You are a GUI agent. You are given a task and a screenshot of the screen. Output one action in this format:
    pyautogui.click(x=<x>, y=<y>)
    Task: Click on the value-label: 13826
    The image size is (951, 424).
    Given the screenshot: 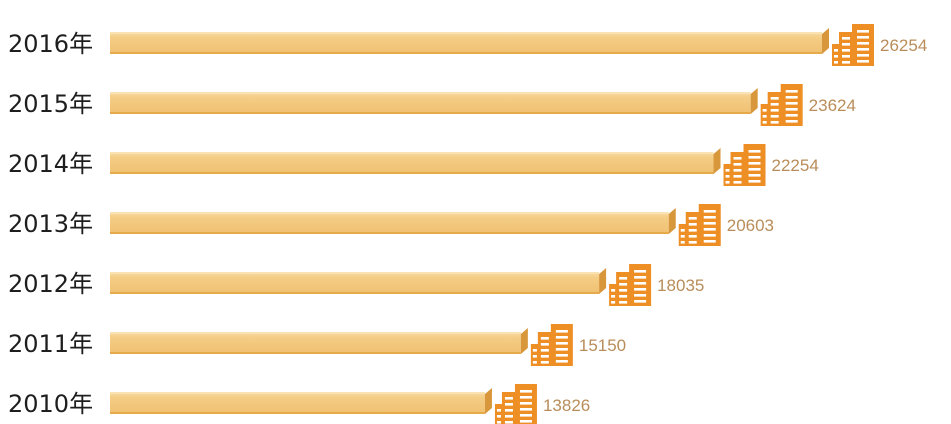 What is the action you would take?
    pyautogui.click(x=566, y=405)
    